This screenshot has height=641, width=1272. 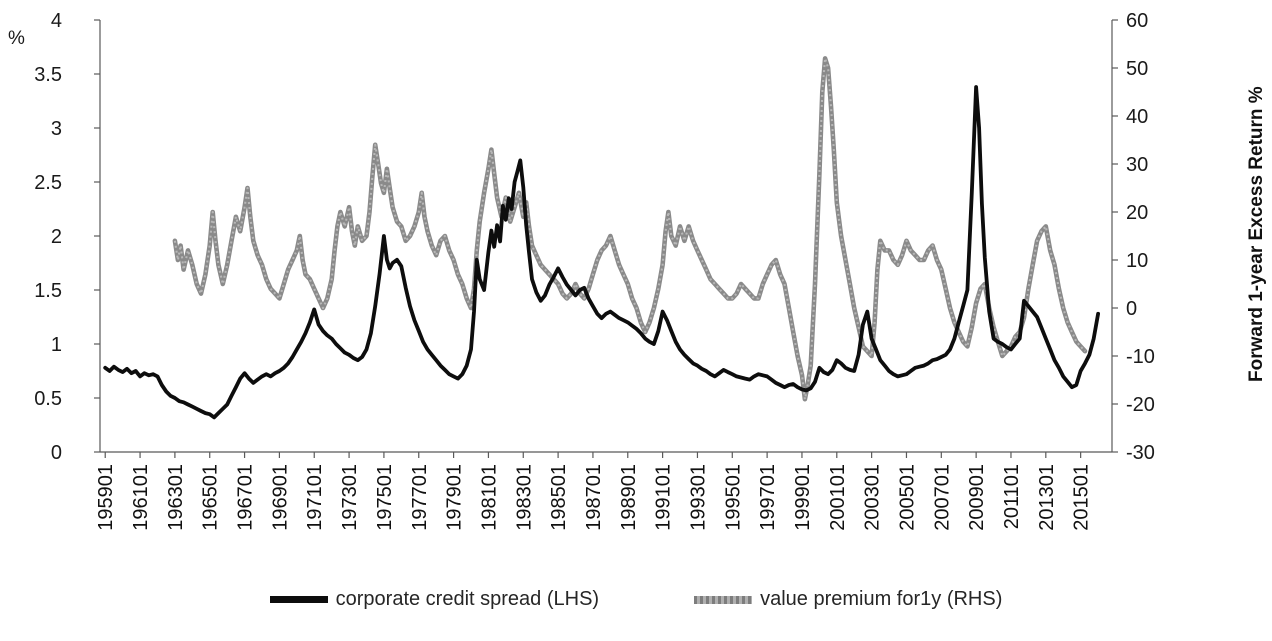 I want to click on x-axis-tick-label: 200301, so click(x=873, y=497).